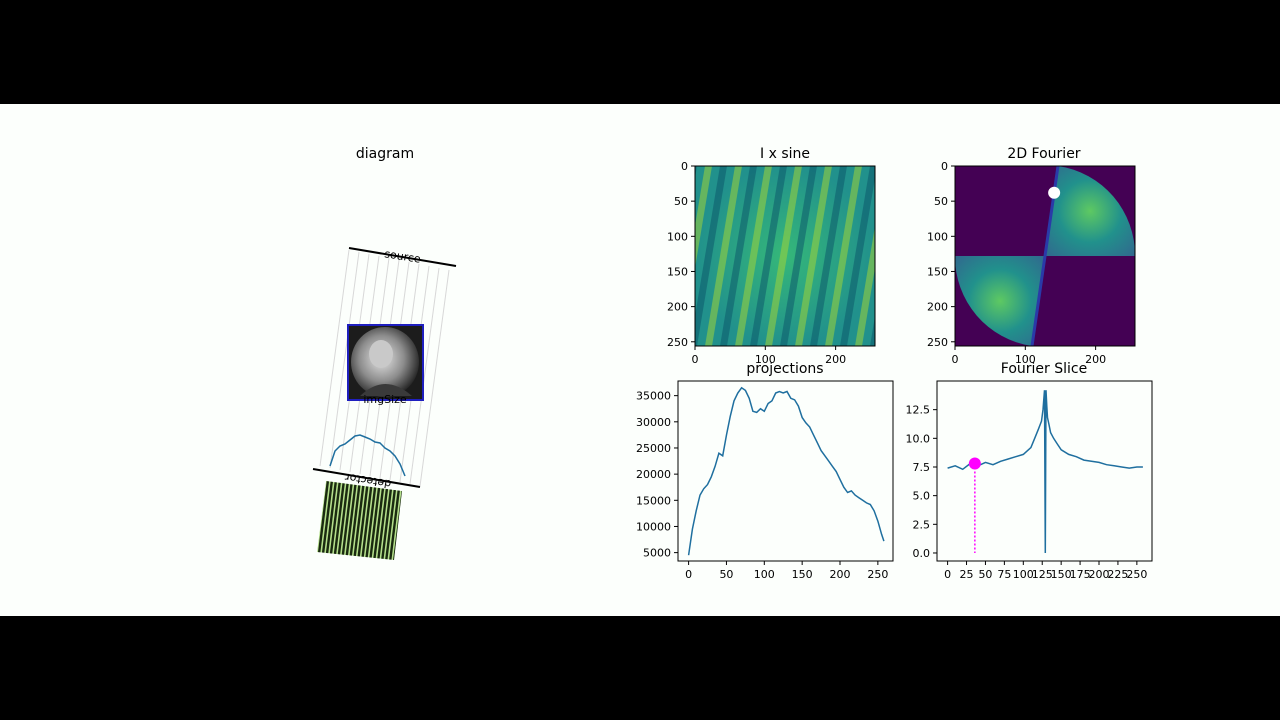 This screenshot has width=1280, height=720. Describe the element at coordinates (1044, 369) in the screenshot. I see `fourierslice-title: Fourier Slice` at that location.